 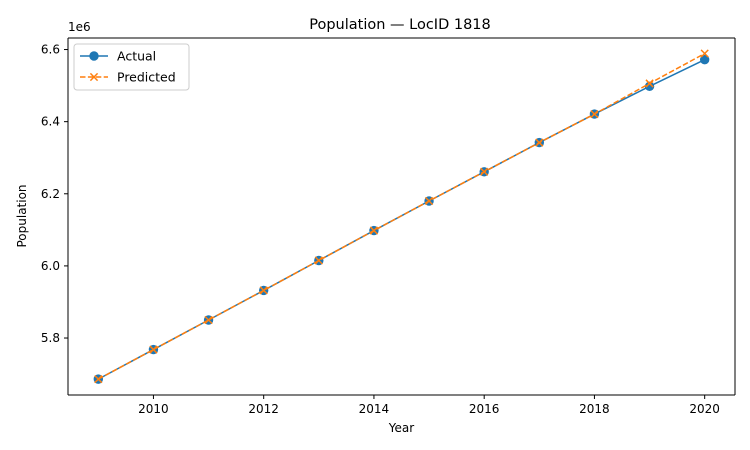 I want to click on legend-marker-predicted, so click(x=94, y=77).